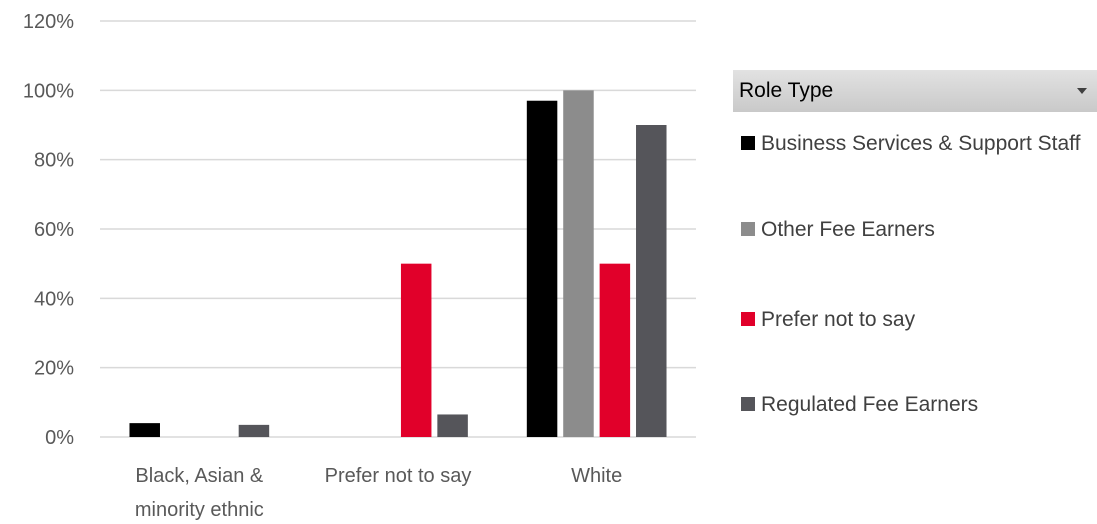  I want to click on y-tick-label: 20%, so click(54, 369).